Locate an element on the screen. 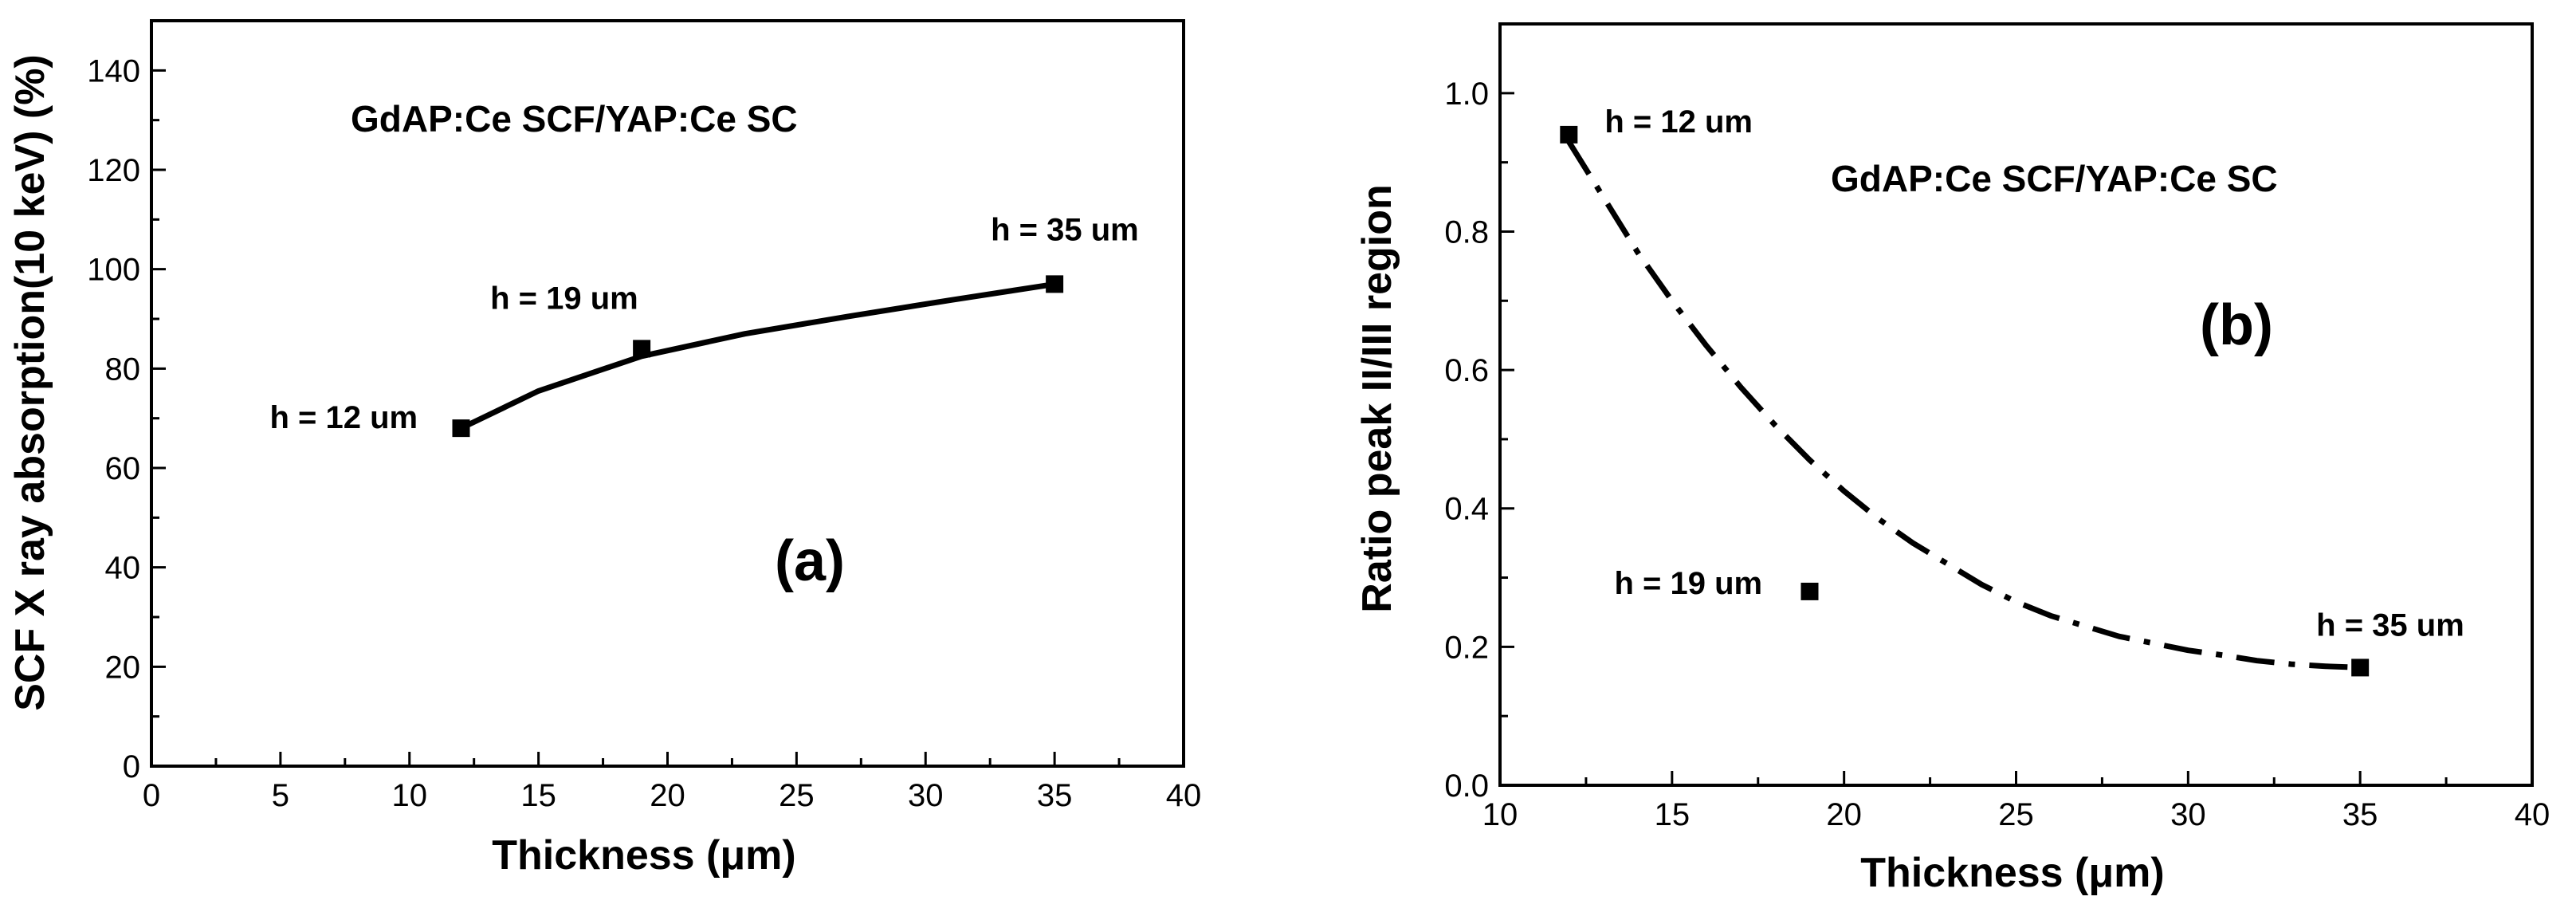  y-tick-label: 40 is located at coordinates (123, 568).